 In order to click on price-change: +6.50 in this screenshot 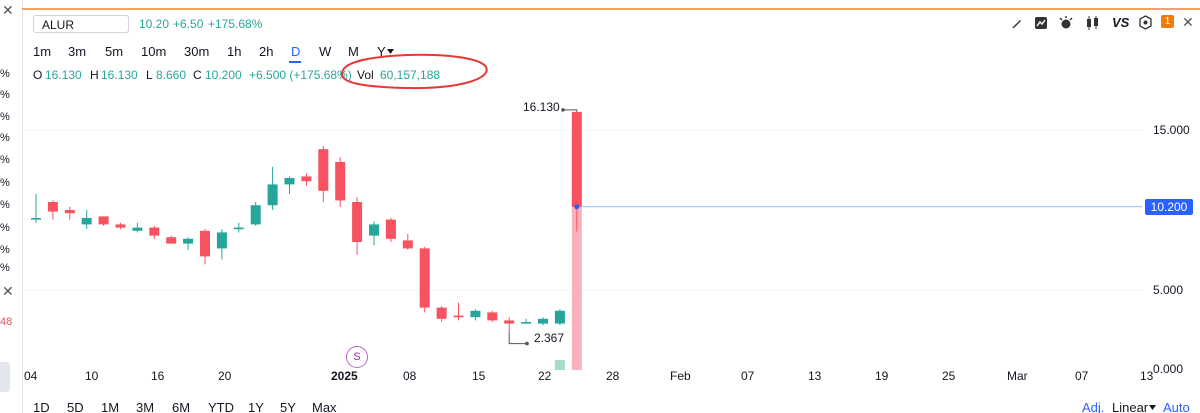, I will do `click(188, 24)`.